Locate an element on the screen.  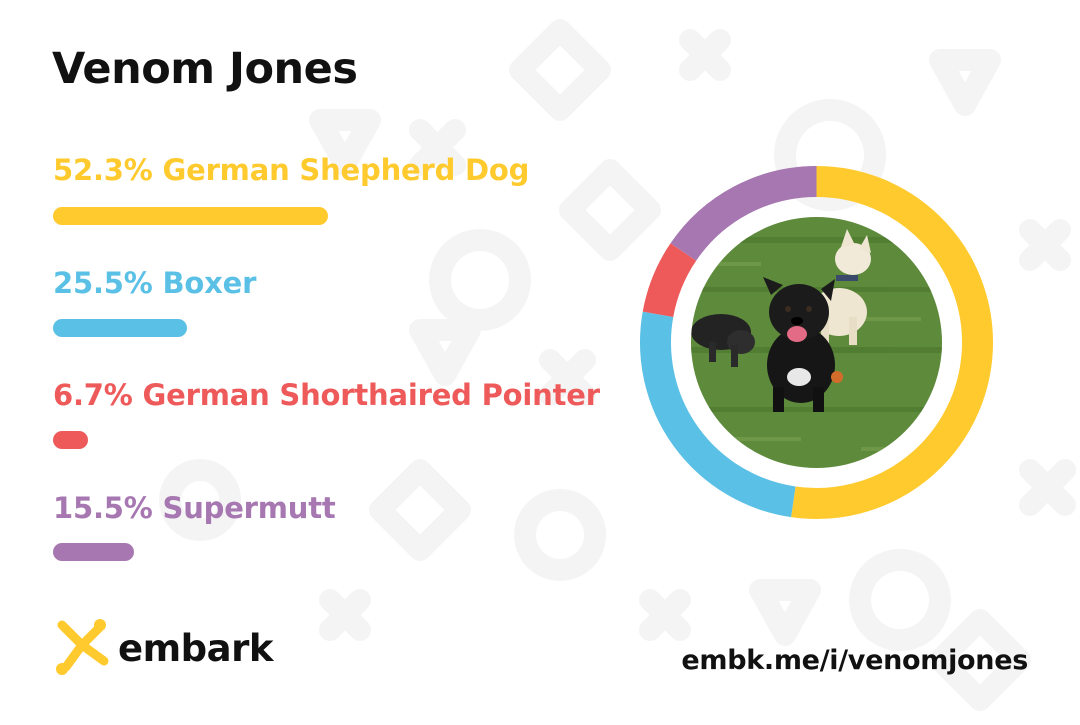
breed-label-supermutt: 15.5% Supermutt is located at coordinates (194, 508).